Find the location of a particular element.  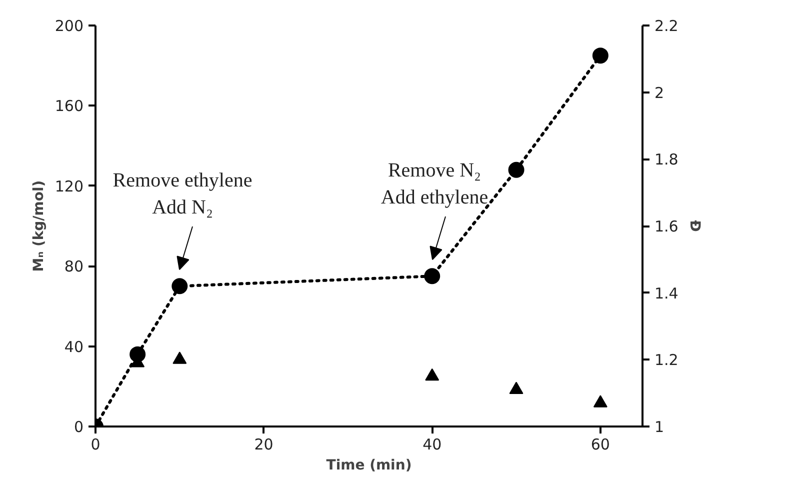

y2-tick-label: 2.2 is located at coordinates (666, 26).